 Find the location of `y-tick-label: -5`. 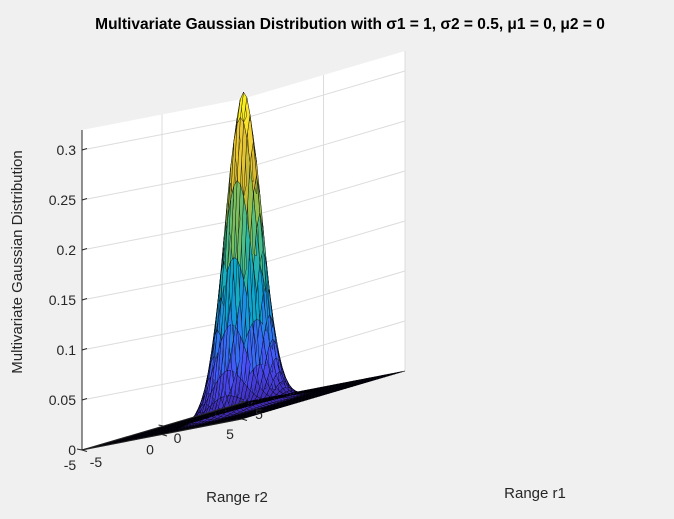

y-tick-label: -5 is located at coordinates (70, 465).